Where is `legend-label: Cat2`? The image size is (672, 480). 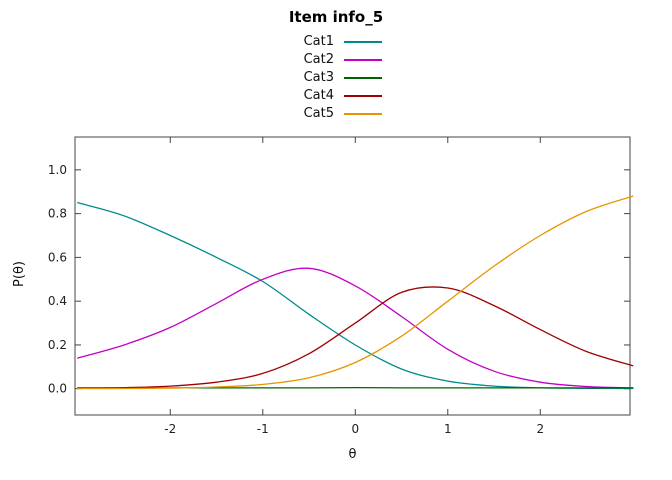 legend-label: Cat2 is located at coordinates (318, 59).